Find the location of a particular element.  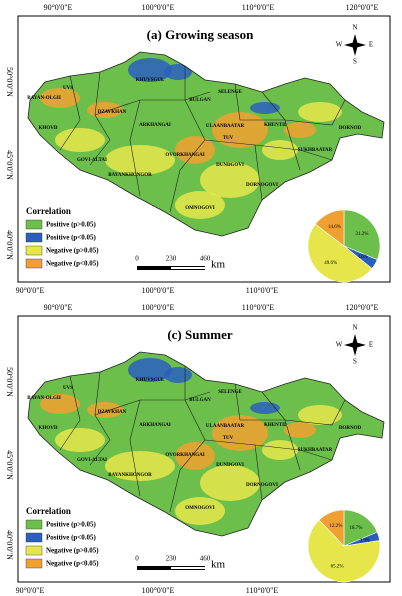

province-label: SELENGE is located at coordinates (230, 92).